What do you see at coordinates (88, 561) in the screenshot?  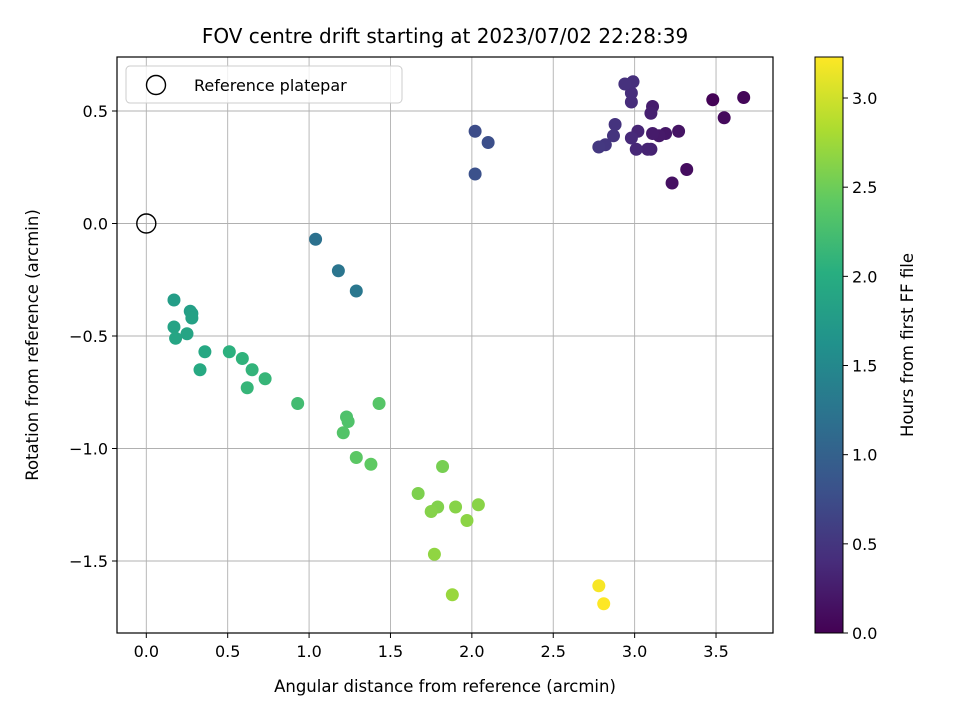 I see `y-tick-label: −1.5` at bounding box center [88, 561].